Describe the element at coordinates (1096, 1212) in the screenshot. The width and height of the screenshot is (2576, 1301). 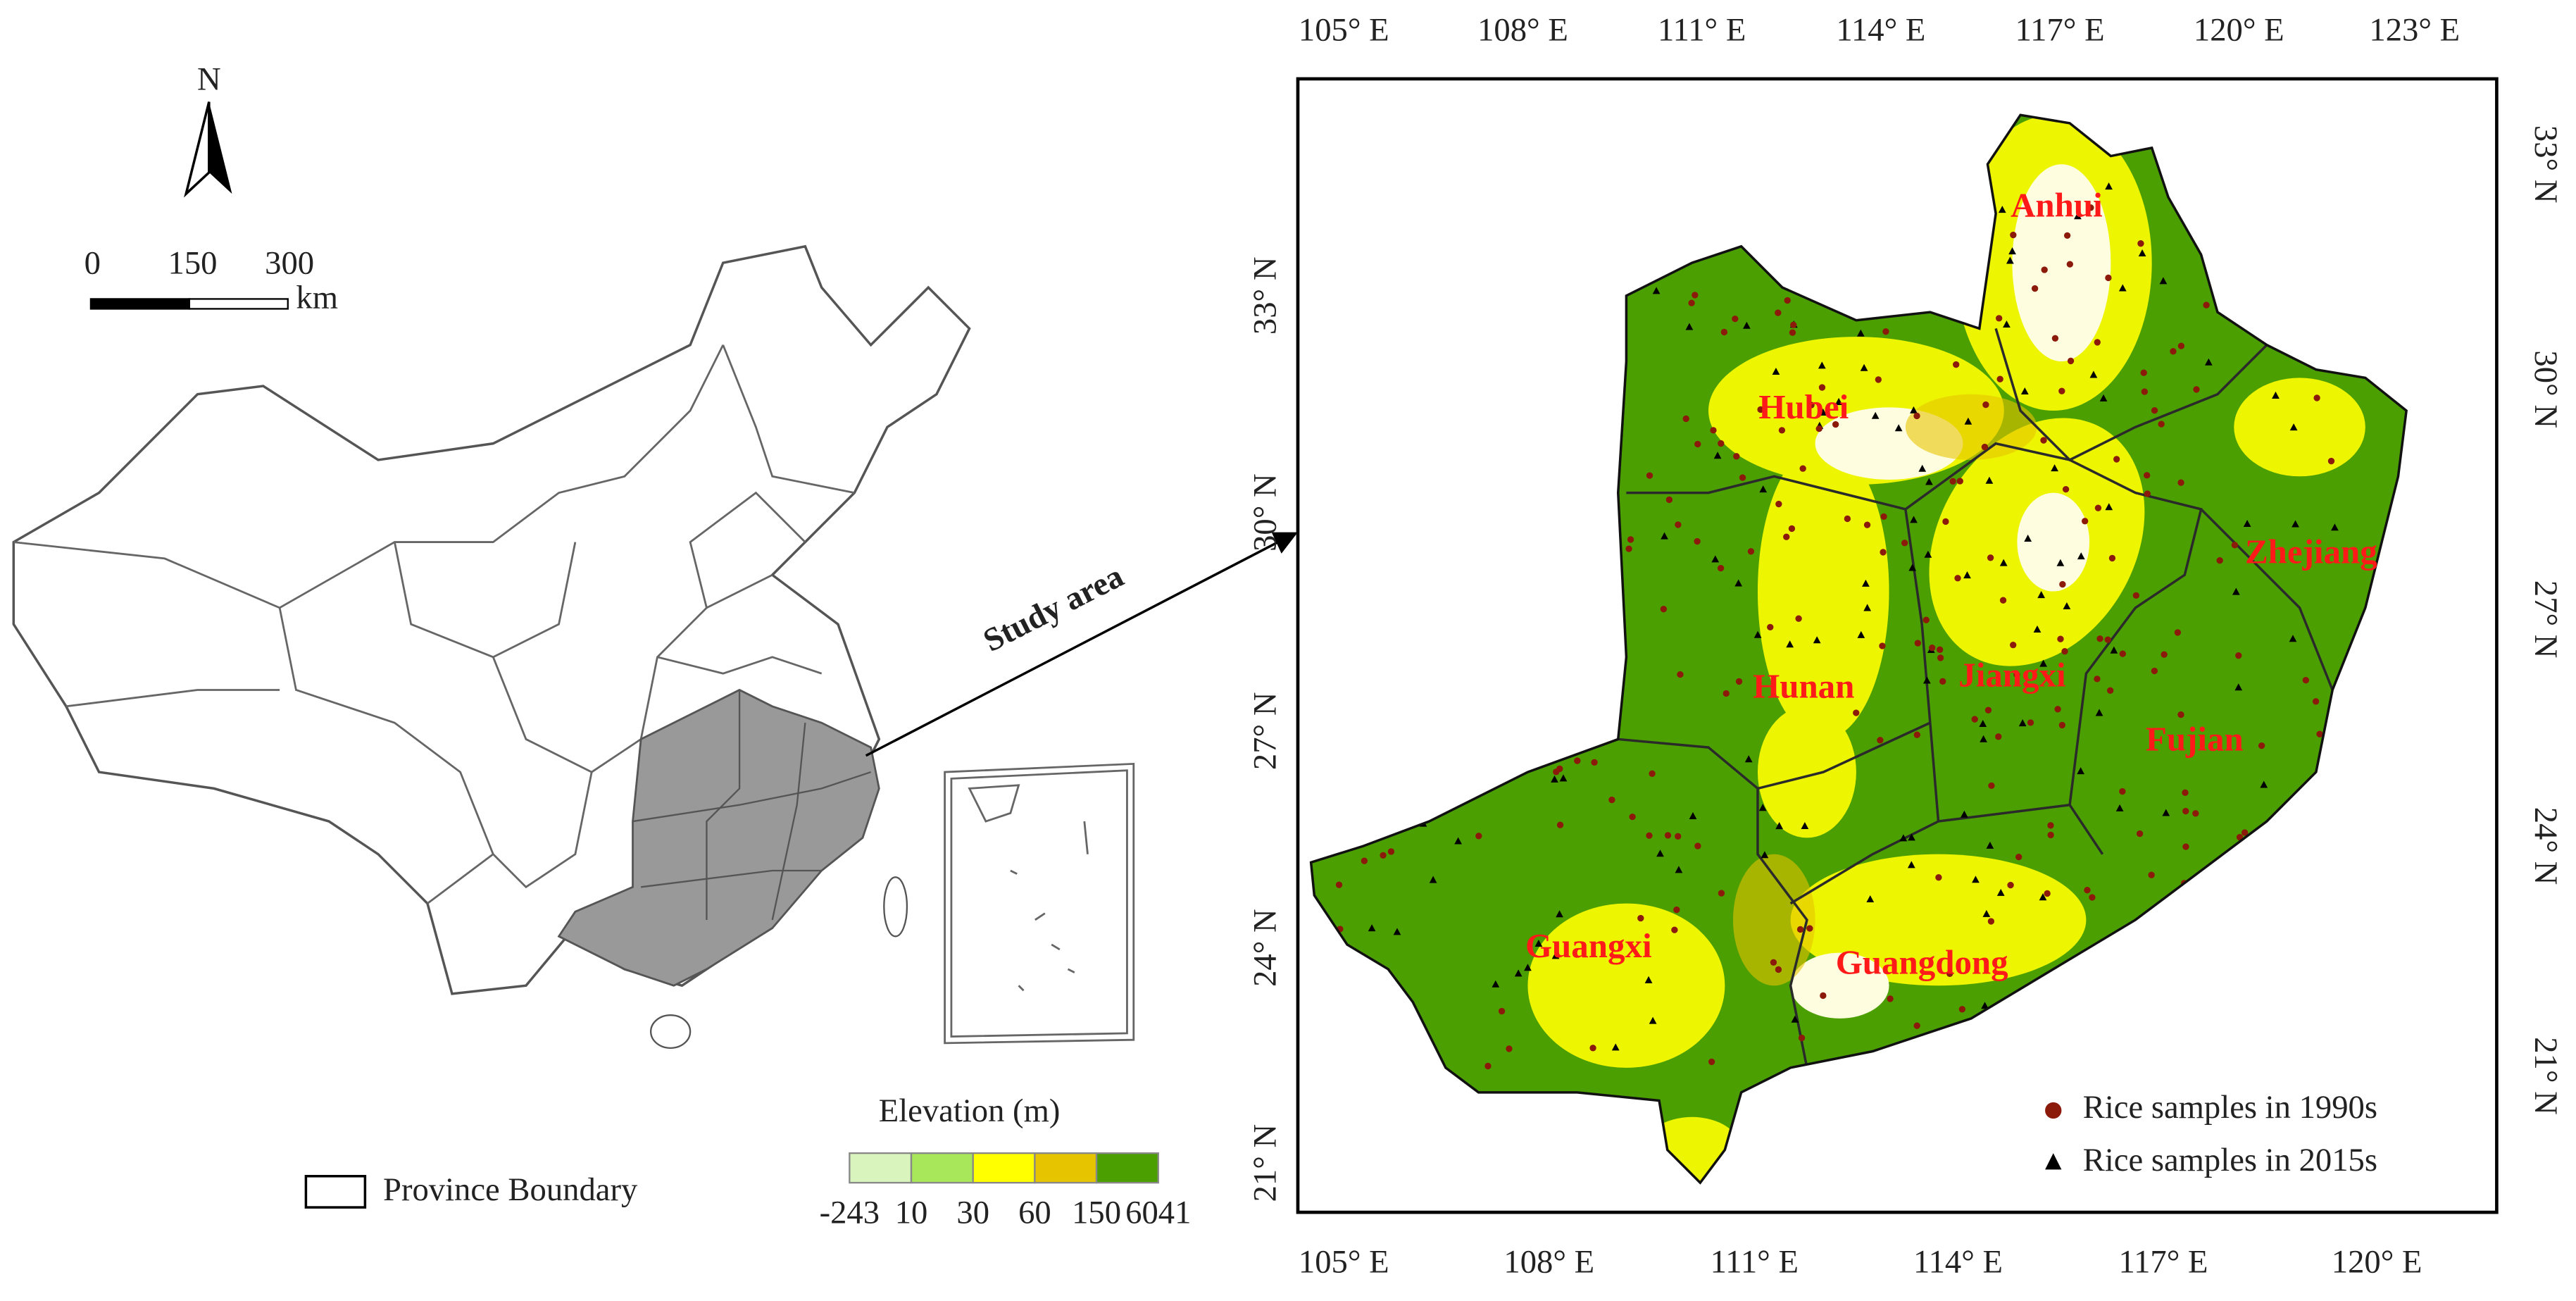
I see `elevation-break: 150` at that location.